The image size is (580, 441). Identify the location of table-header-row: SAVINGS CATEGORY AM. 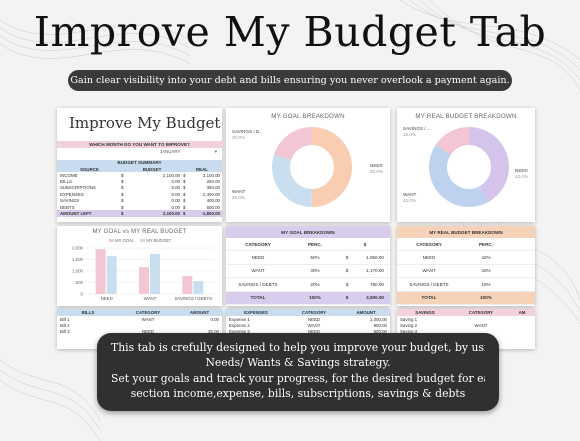
(466, 312).